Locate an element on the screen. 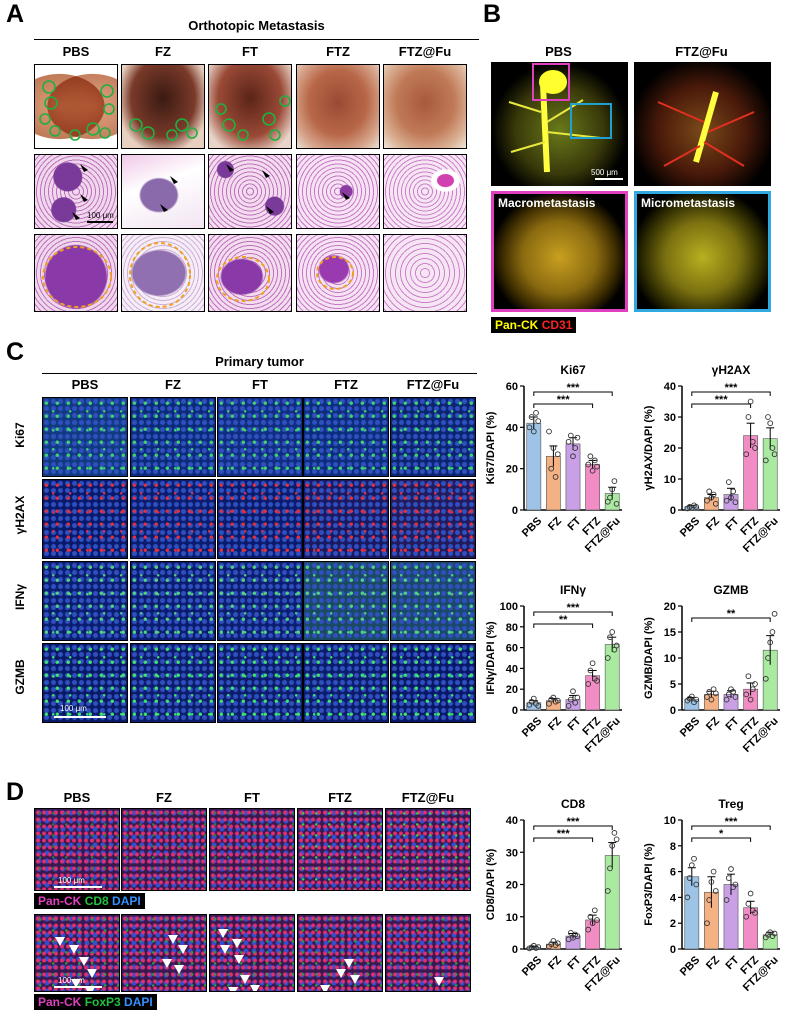 The width and height of the screenshot is (794, 1016). panel-d-scale-label: 100 μm is located at coordinates (71, 880).